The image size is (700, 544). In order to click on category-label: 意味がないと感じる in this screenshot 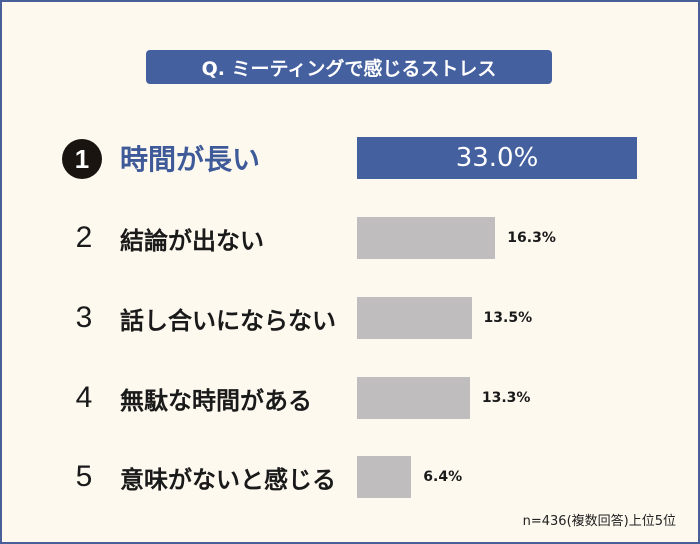, I will do `click(228, 479)`.